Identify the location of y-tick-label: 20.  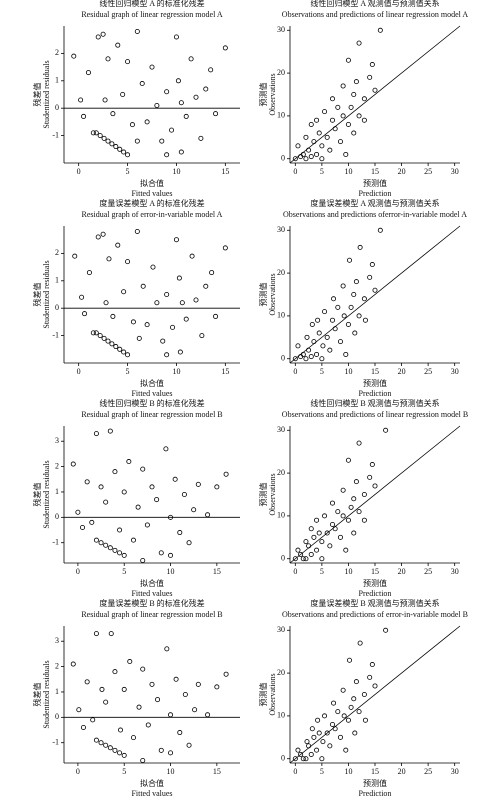
(281, 72).